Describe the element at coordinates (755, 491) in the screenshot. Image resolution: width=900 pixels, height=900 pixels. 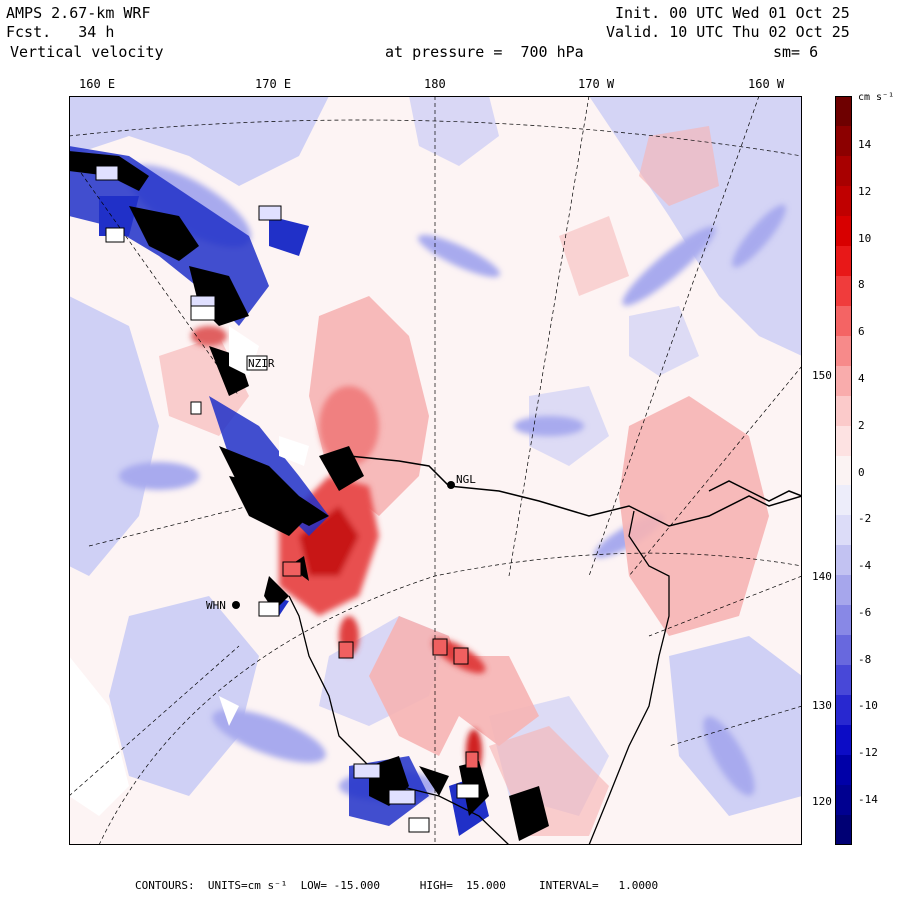
I see `ice-edge-east` at that location.